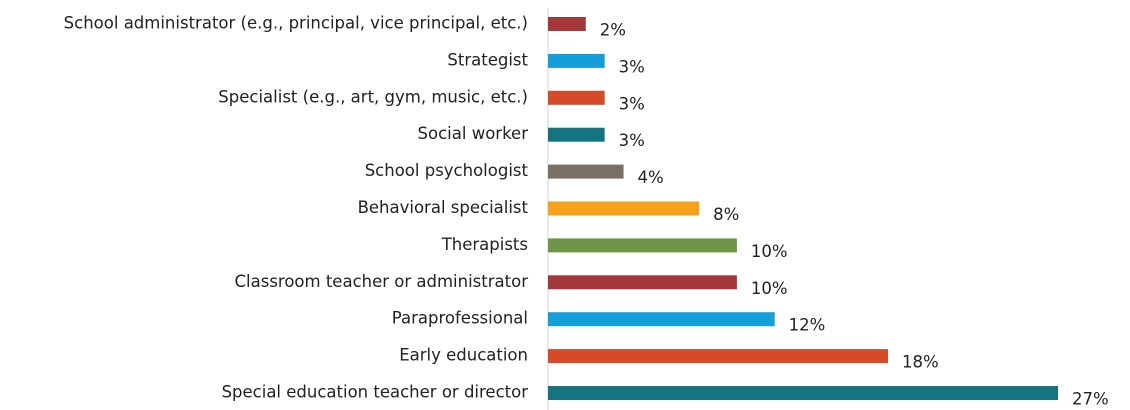 This screenshot has height=410, width=1130. What do you see at coordinates (1090, 399) in the screenshot?
I see `value-label: 27%` at bounding box center [1090, 399].